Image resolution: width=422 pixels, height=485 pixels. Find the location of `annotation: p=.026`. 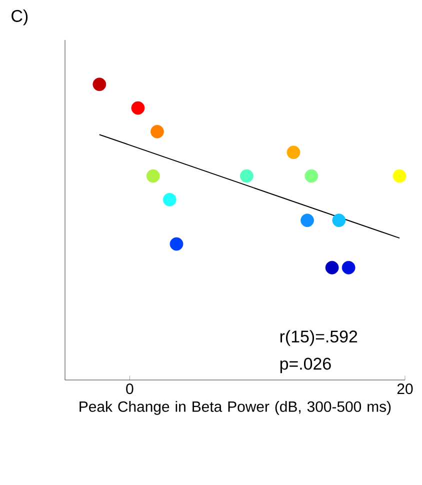

annotation: p=.026 is located at coordinates (305, 366).